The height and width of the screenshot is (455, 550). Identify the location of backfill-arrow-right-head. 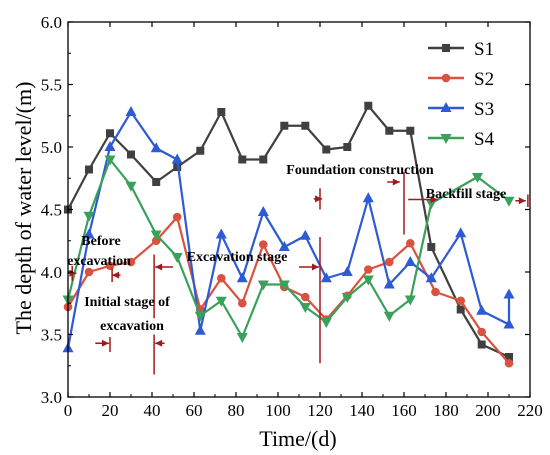
(522, 201).